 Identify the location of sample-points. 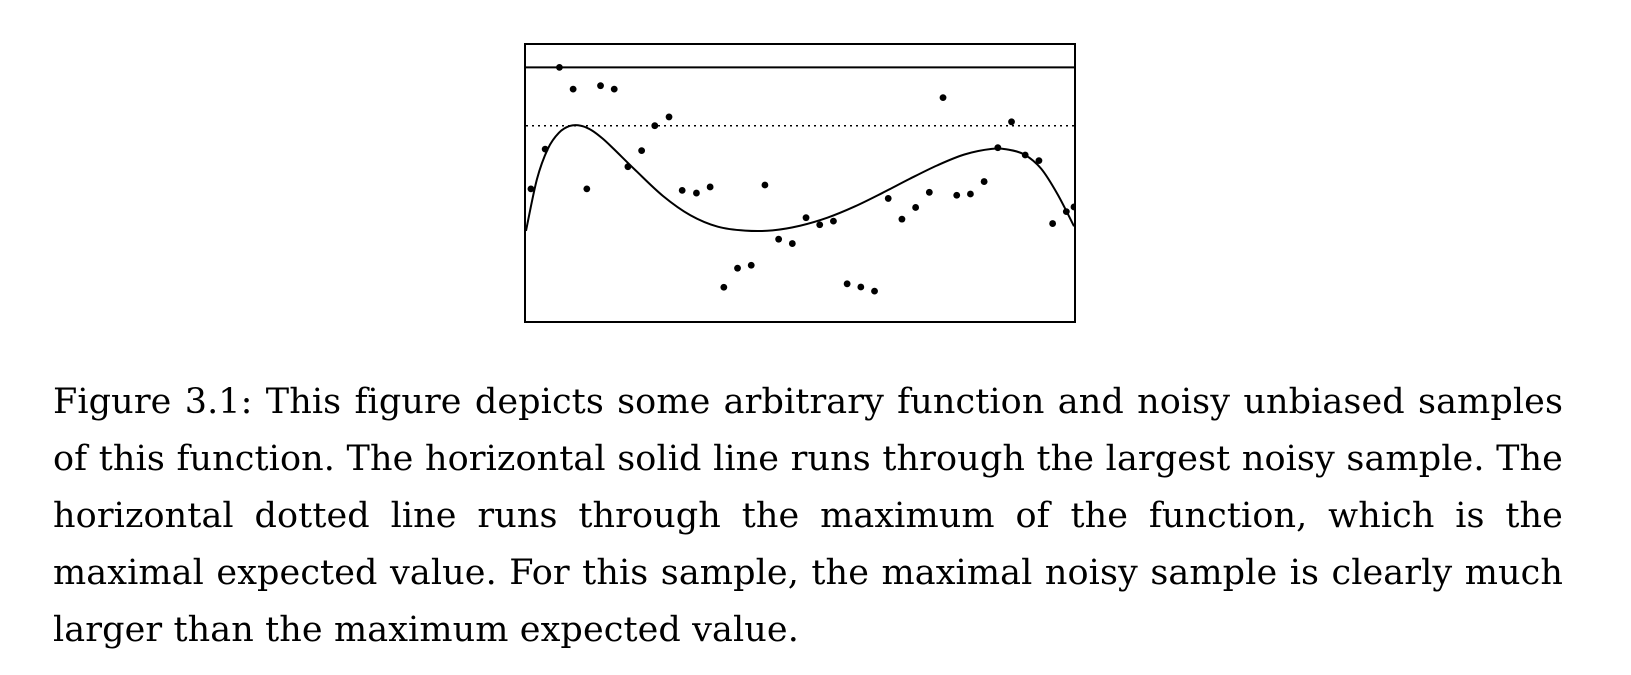
(801, 179).